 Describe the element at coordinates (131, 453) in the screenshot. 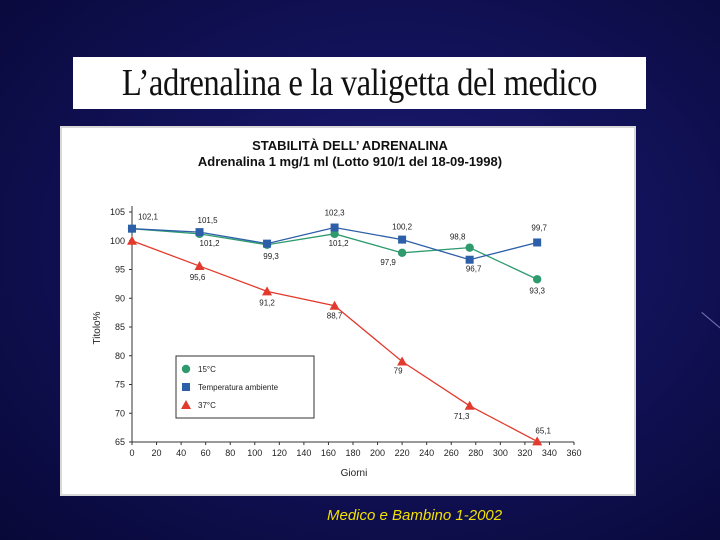

I see `x-tick-label: 0` at that location.